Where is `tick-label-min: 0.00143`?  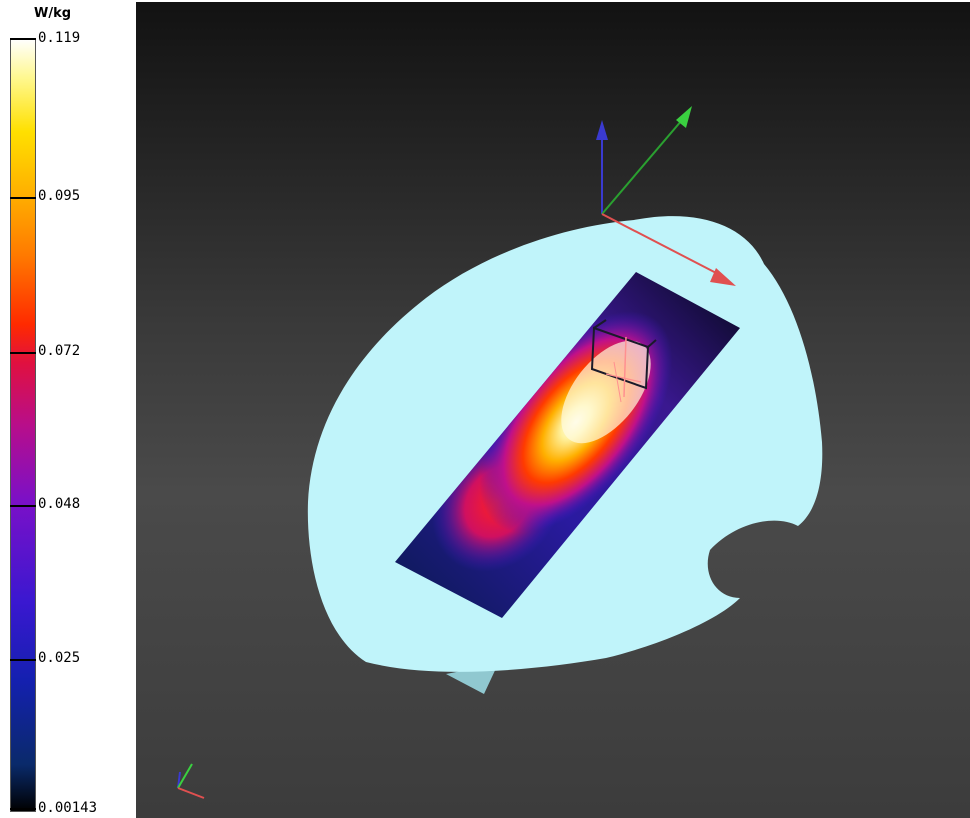 tick-label-min: 0.00143 is located at coordinates (68, 808).